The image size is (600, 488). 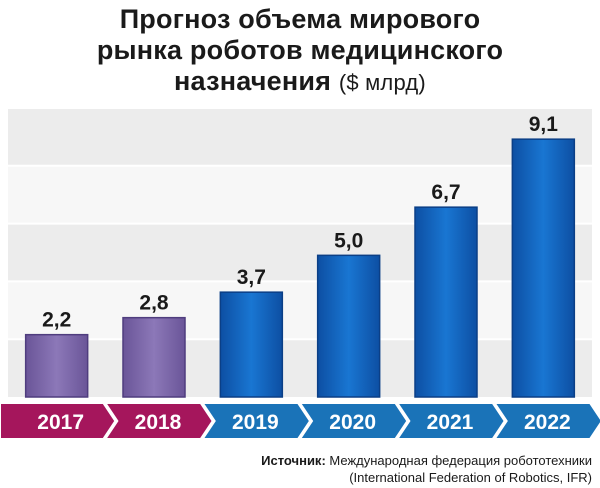 I want to click on source-label: Источник:, so click(x=293, y=460).